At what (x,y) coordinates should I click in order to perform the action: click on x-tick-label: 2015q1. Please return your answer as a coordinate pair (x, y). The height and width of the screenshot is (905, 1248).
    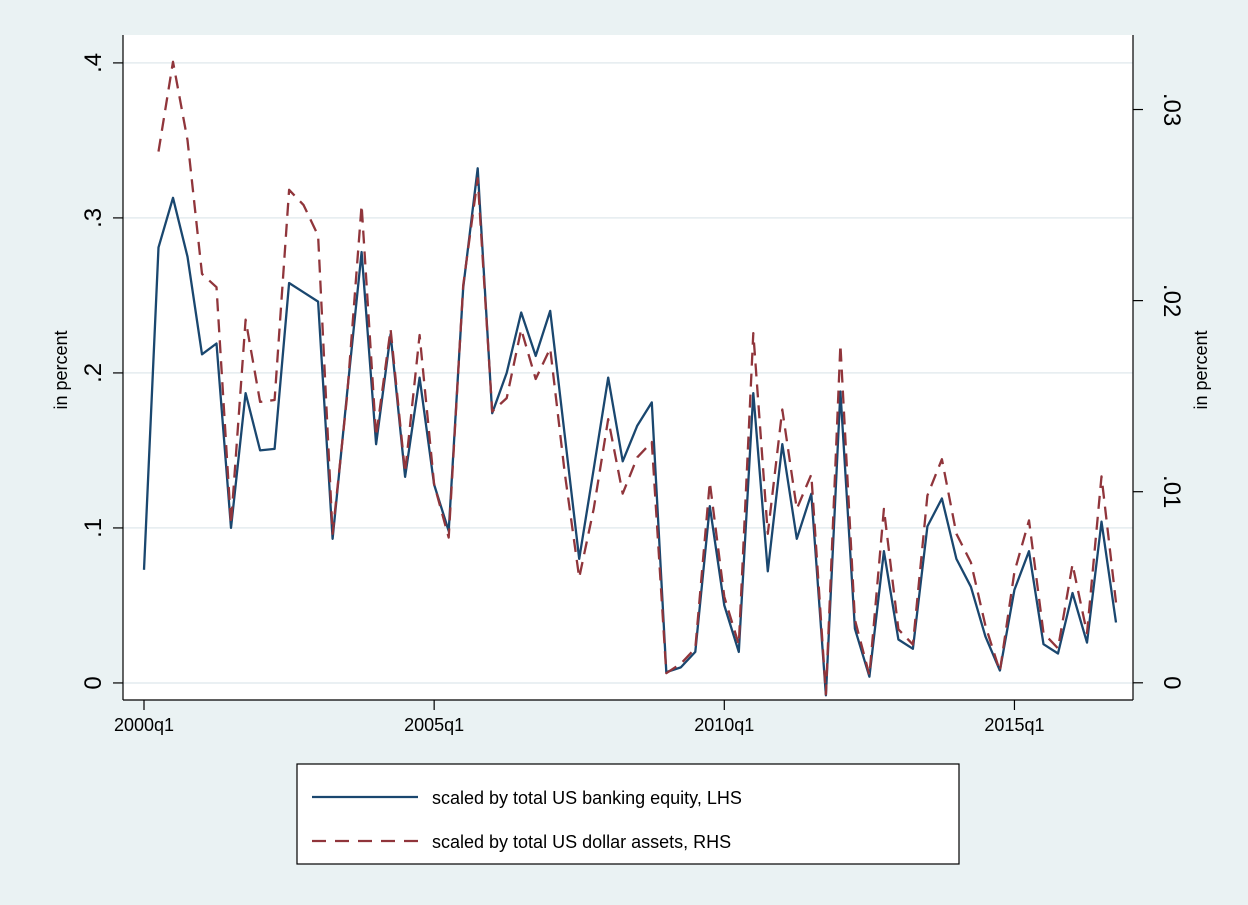
    Looking at the image, I should click on (1014, 725).